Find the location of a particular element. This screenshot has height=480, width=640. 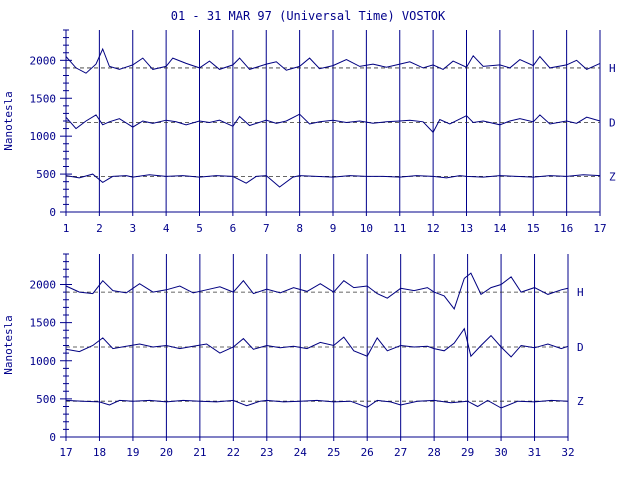

x-tick-label: 31 is located at coordinates (534, 452).